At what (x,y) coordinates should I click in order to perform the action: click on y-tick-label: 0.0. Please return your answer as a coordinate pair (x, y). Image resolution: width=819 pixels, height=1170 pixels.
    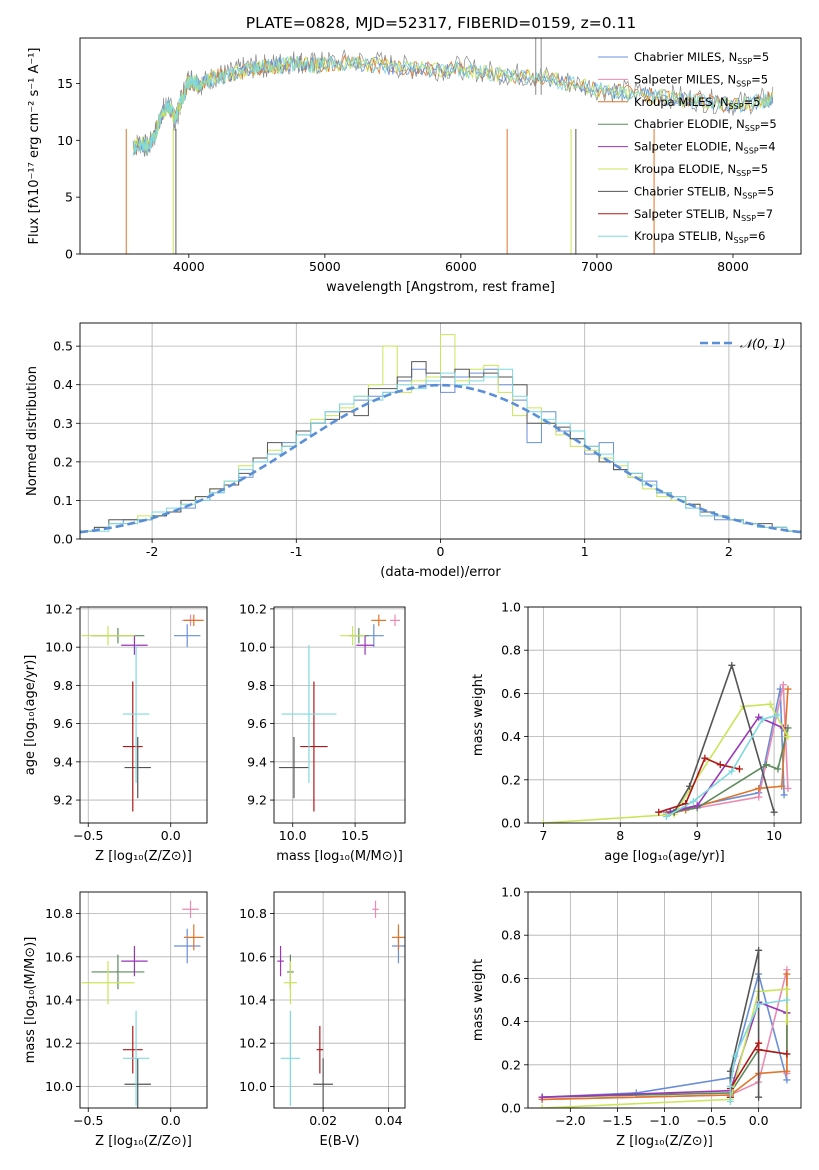
    Looking at the image, I should click on (511, 1108).